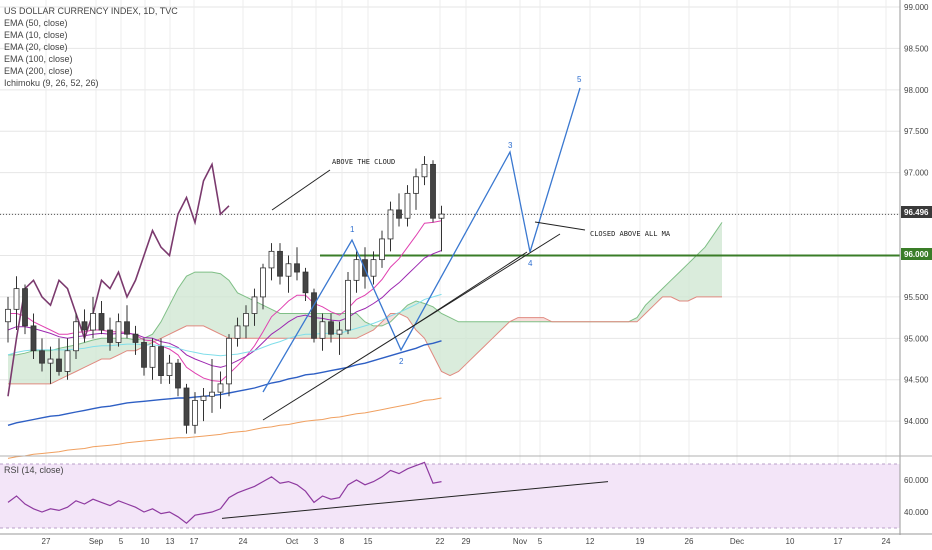  What do you see at coordinates (916, 421) in the screenshot?
I see `y-tick-label: 94.000` at bounding box center [916, 421].